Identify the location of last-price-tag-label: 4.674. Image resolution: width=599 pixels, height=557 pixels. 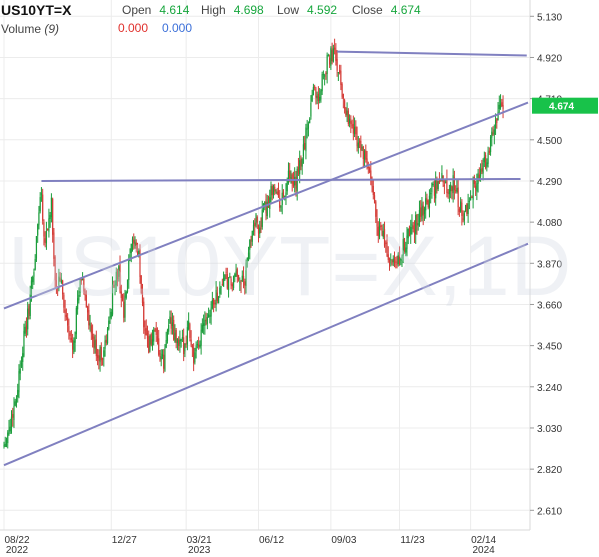
(561, 107).